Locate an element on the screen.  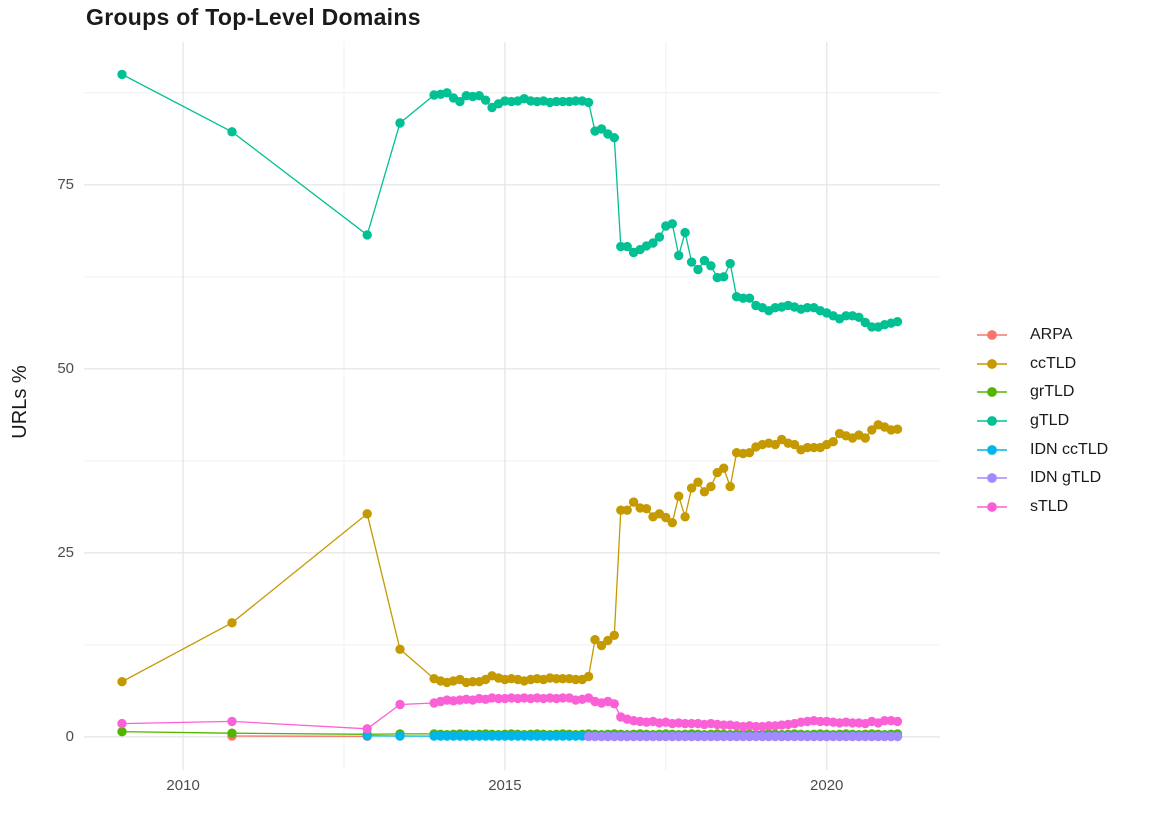
legend-item-idn-gtld: IDN gTLD is located at coordinates (1042, 478).